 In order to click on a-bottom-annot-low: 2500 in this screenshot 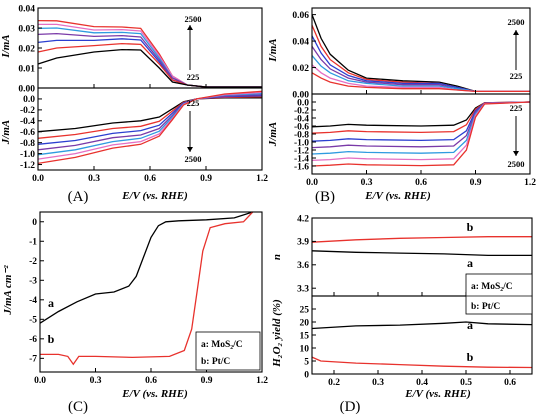, I will do `click(193, 159)`.